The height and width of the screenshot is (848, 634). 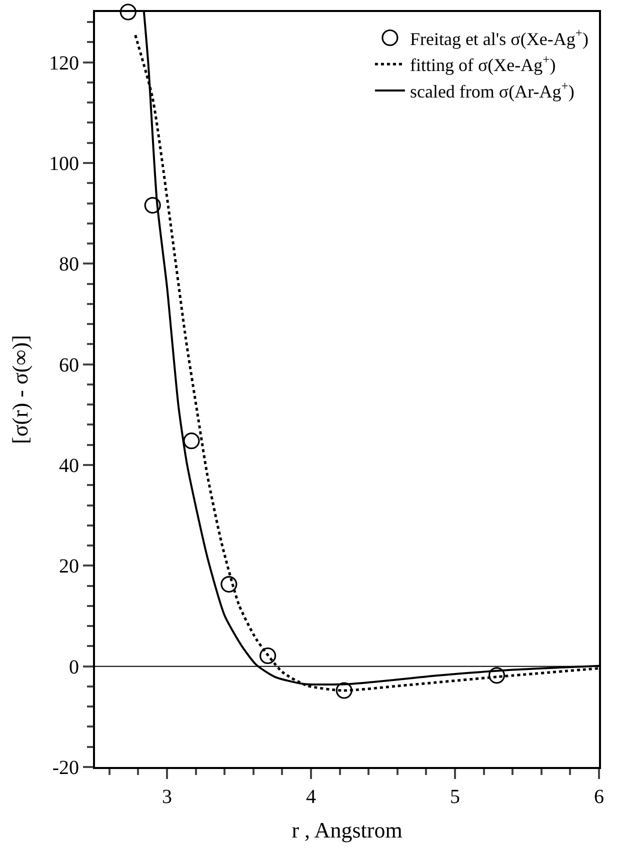 What do you see at coordinates (499, 37) in the screenshot?
I see `legend-label: Freitag et al's σ(Xe-Ag$^{+}$)` at bounding box center [499, 37].